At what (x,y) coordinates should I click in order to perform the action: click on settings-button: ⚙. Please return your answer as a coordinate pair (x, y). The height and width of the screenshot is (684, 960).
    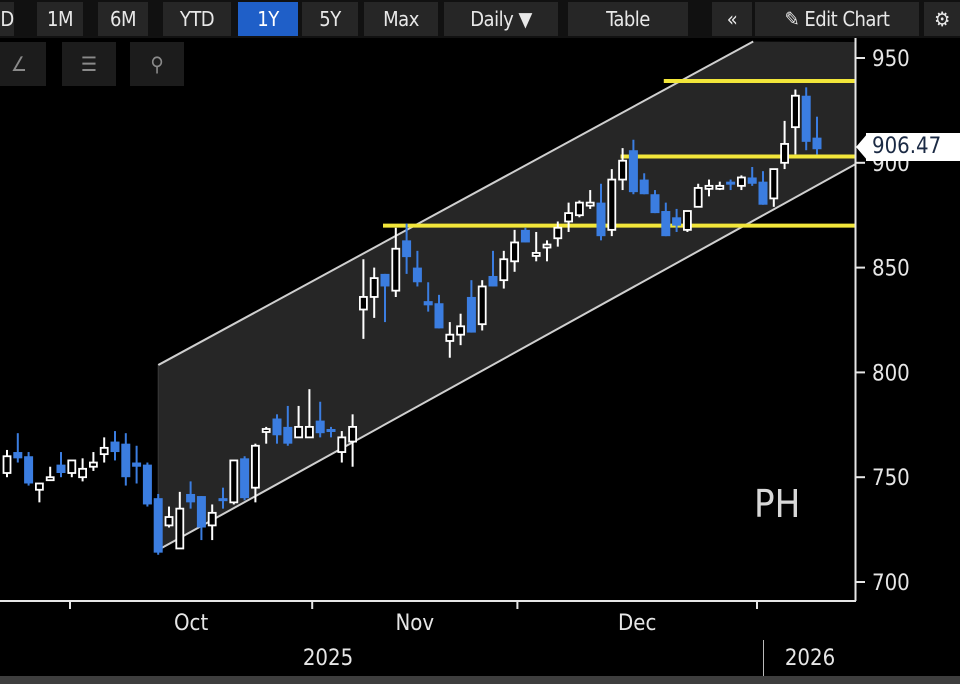
    Looking at the image, I should click on (942, 19).